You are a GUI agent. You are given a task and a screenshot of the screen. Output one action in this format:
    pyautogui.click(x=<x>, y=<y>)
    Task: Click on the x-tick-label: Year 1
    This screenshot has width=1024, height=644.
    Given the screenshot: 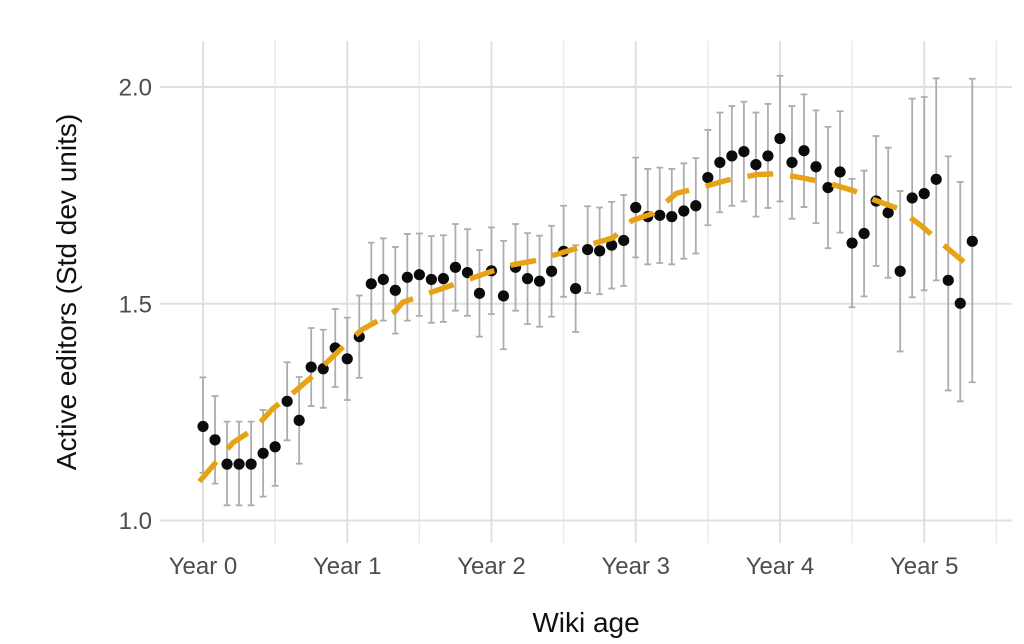 What is the action you would take?
    pyautogui.click(x=347, y=566)
    